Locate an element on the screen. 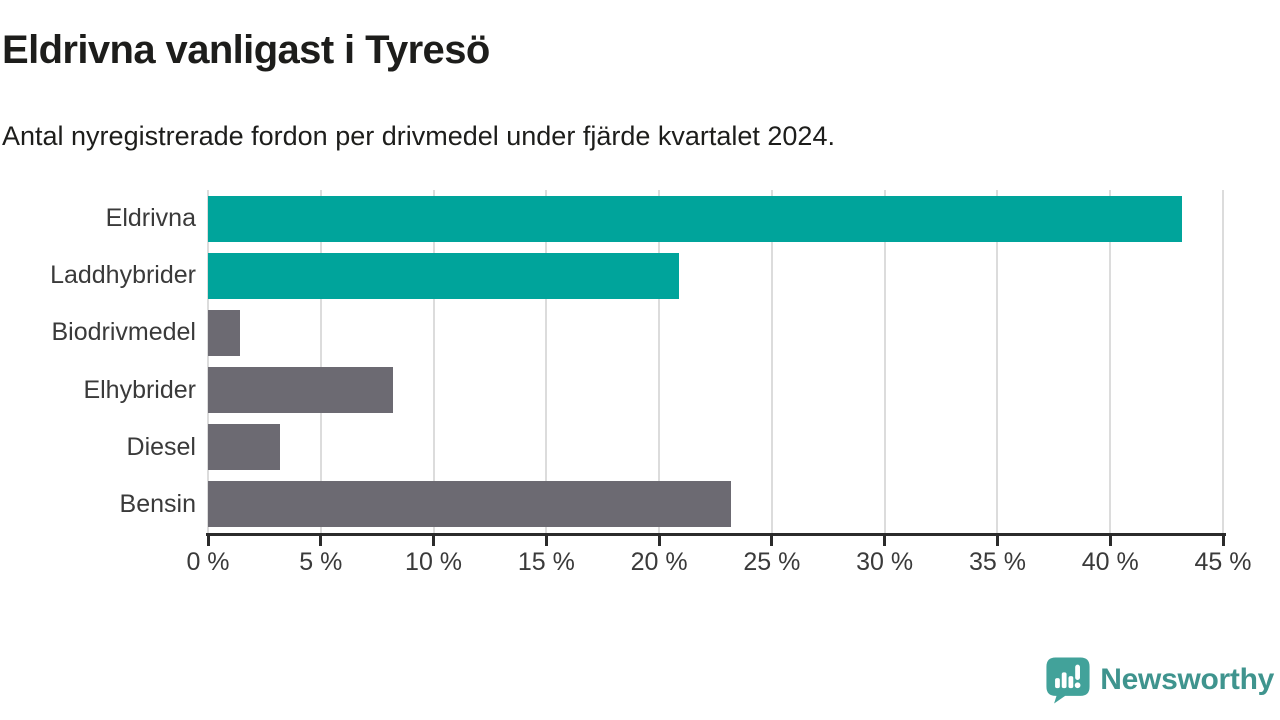 Image resolution: width=1280 pixels, height=720 pixels. x-tick-label-40: 40 % is located at coordinates (1110, 562).